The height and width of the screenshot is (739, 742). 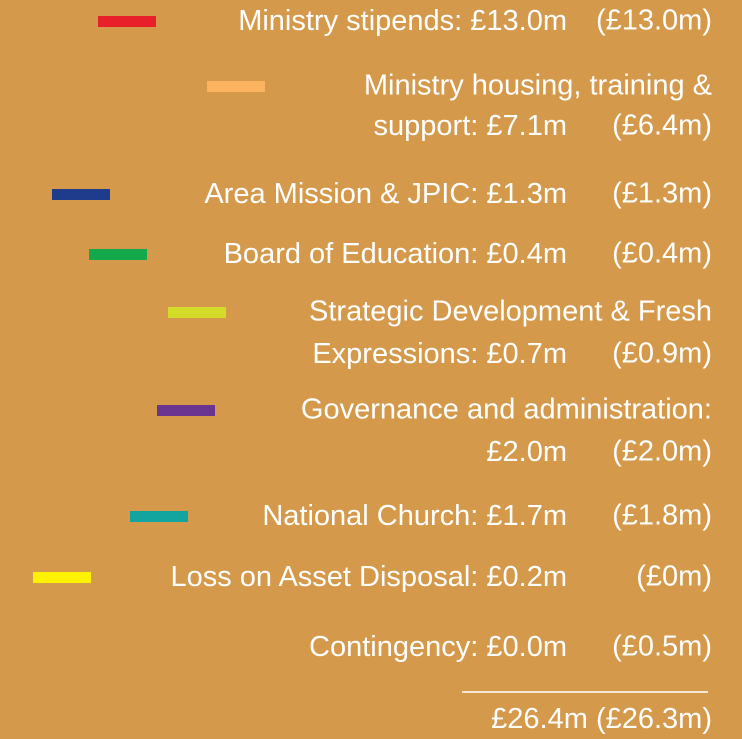 I want to click on item-previous: (£13.0m), so click(x=654, y=21).